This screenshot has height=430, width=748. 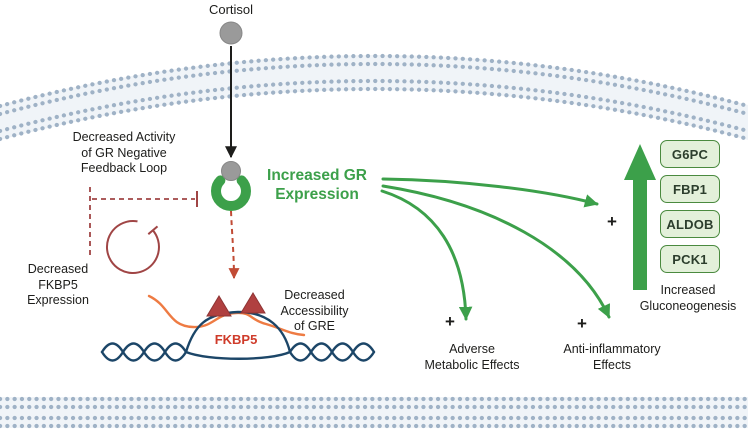 What do you see at coordinates (426, 255) in the screenshot?
I see `arrow-to-adverse-metabolic` at bounding box center [426, 255].